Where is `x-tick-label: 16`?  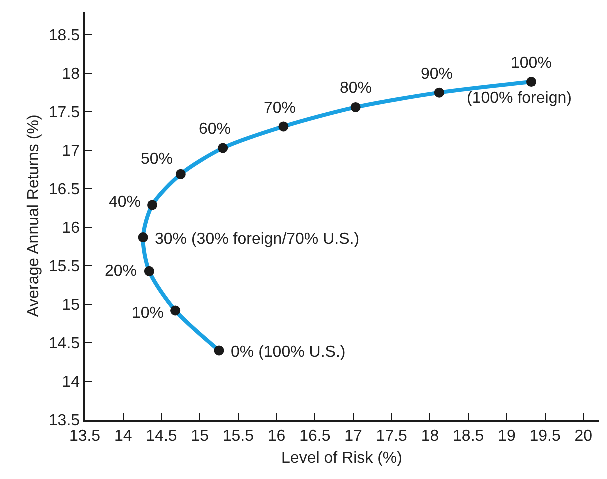
x-tick-label: 16 is located at coordinates (277, 436).